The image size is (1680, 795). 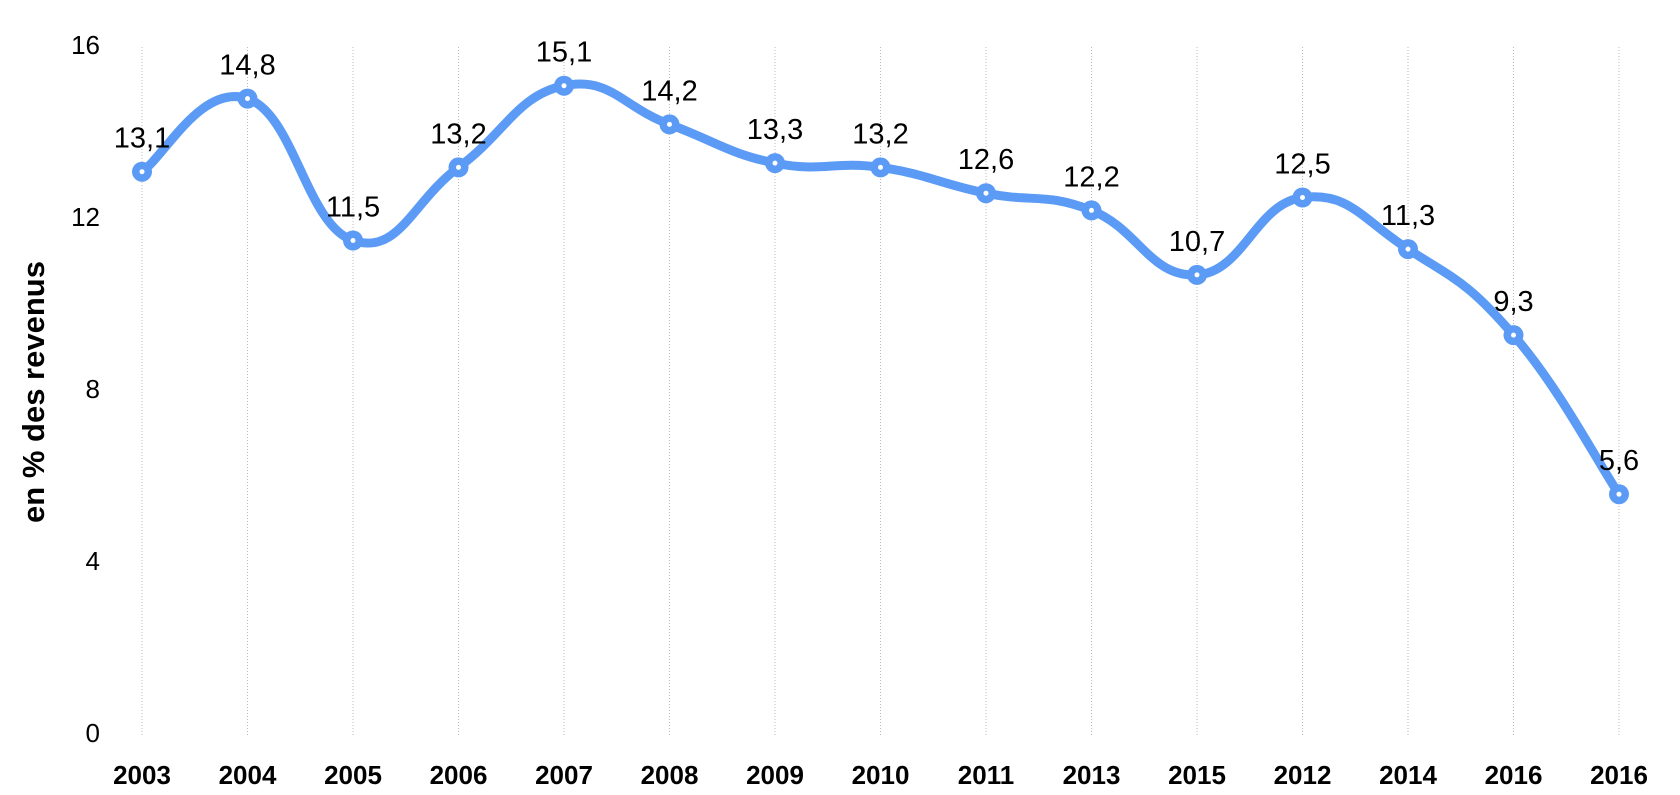 I want to click on data-label: 12,2, so click(x=1091, y=177).